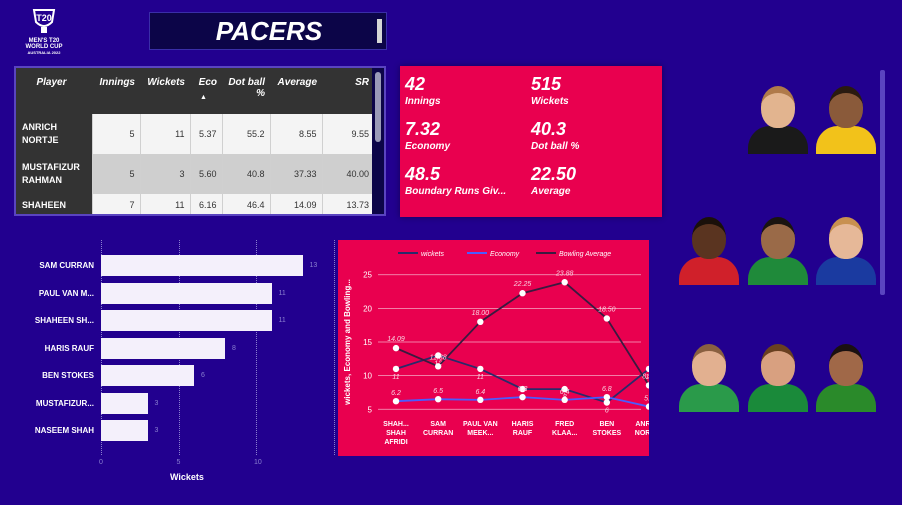  I want to click on cell-wickets: 3, so click(164, 174).